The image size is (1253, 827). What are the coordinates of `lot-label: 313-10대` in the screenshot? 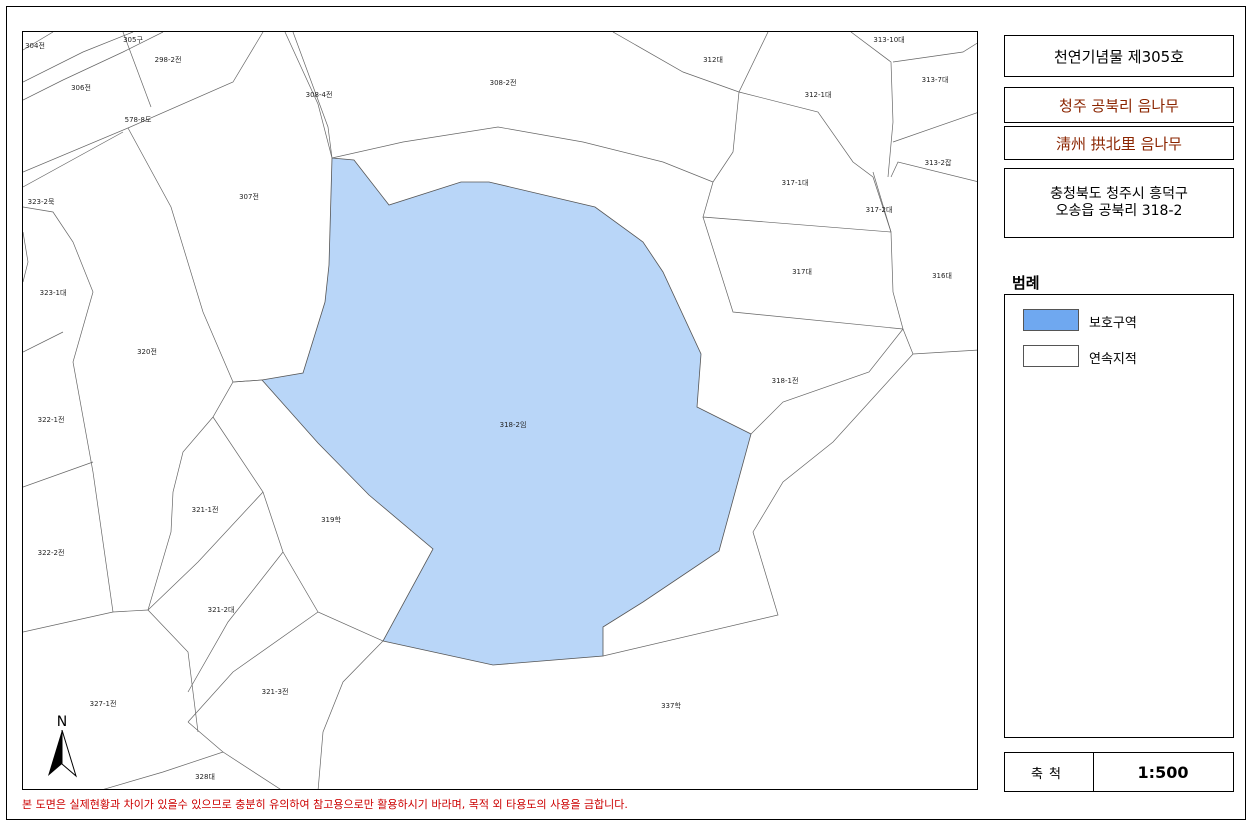 It's located at (888, 40).